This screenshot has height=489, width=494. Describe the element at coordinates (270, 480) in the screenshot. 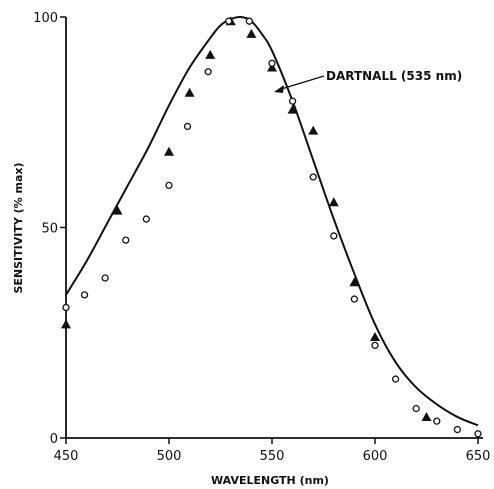

I see `x-axis-title: WAVELENGTH (nm)` at that location.